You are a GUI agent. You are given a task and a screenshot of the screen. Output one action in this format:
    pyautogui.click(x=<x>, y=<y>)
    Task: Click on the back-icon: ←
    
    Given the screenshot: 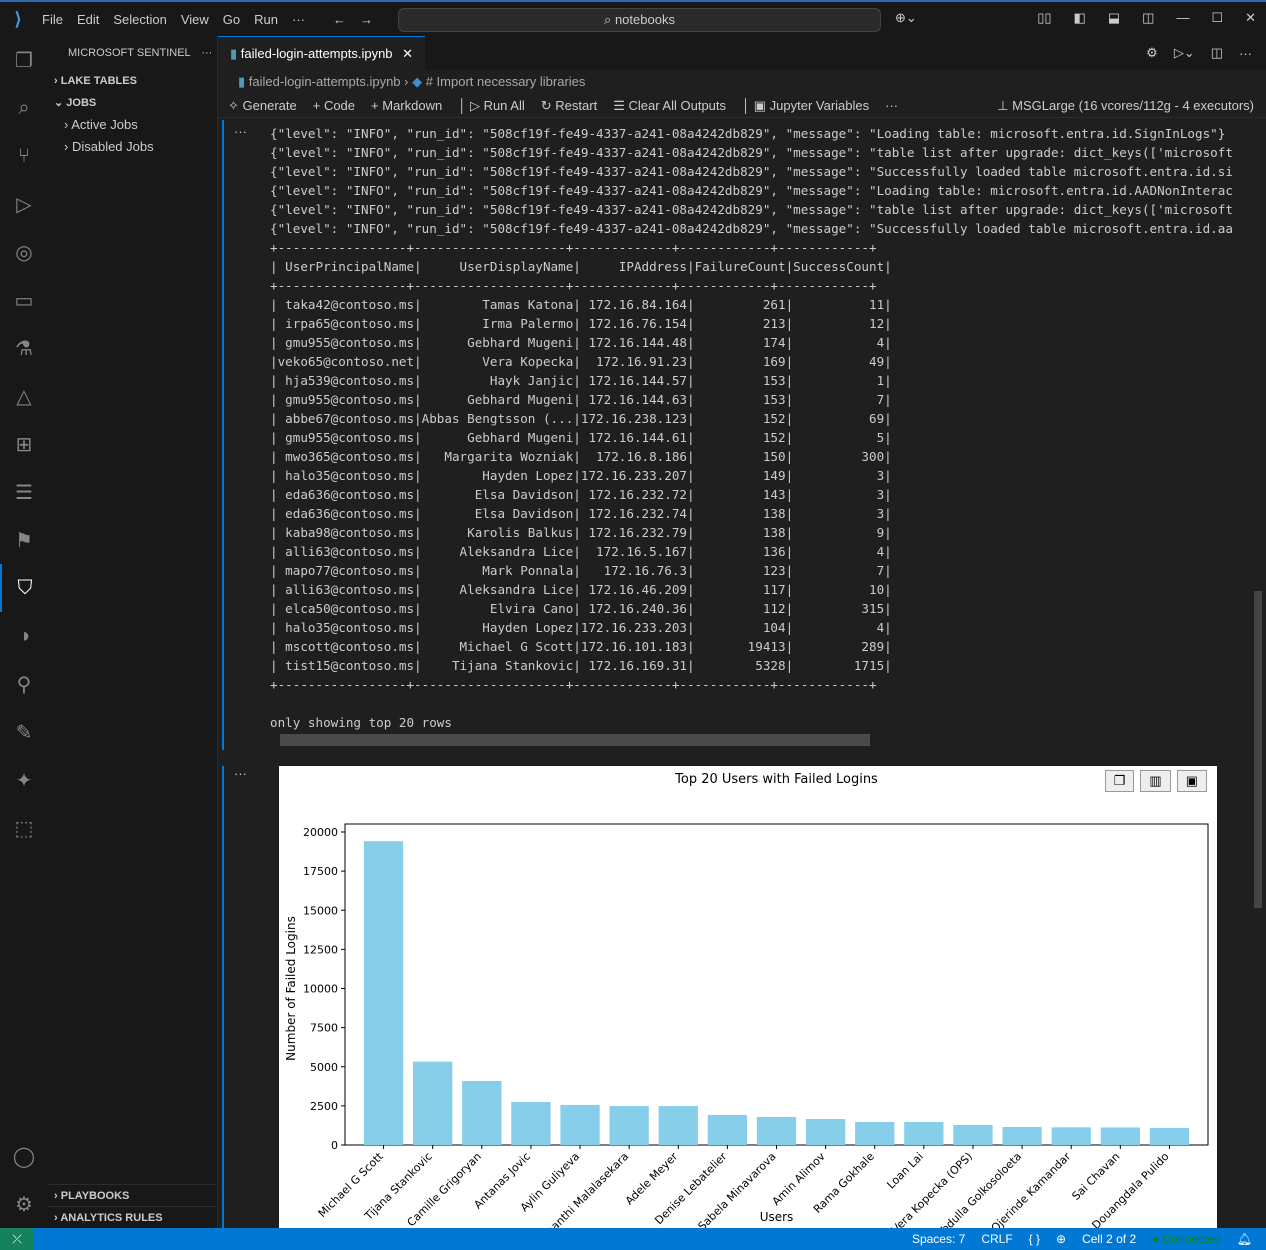 What is the action you would take?
    pyautogui.click(x=339, y=19)
    